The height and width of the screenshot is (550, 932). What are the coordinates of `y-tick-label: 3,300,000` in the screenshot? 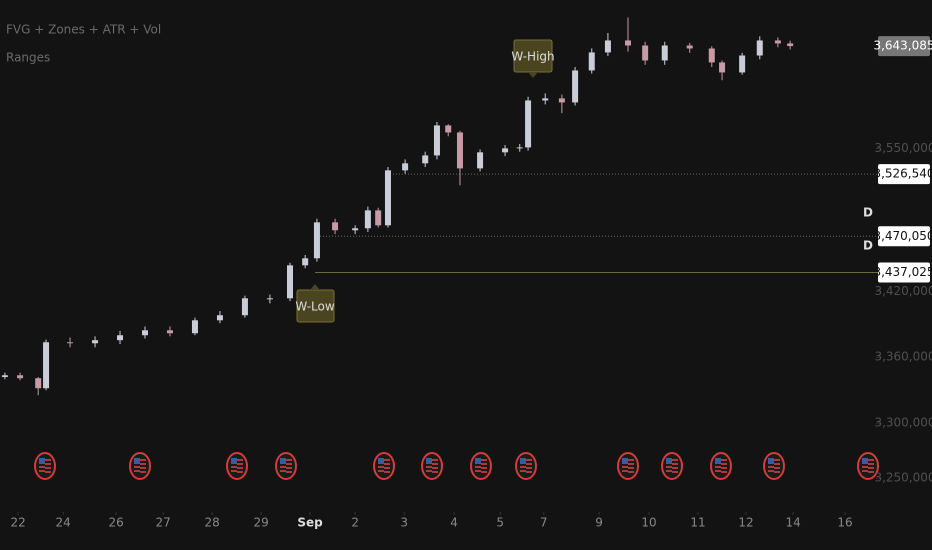 It's located at (903, 423).